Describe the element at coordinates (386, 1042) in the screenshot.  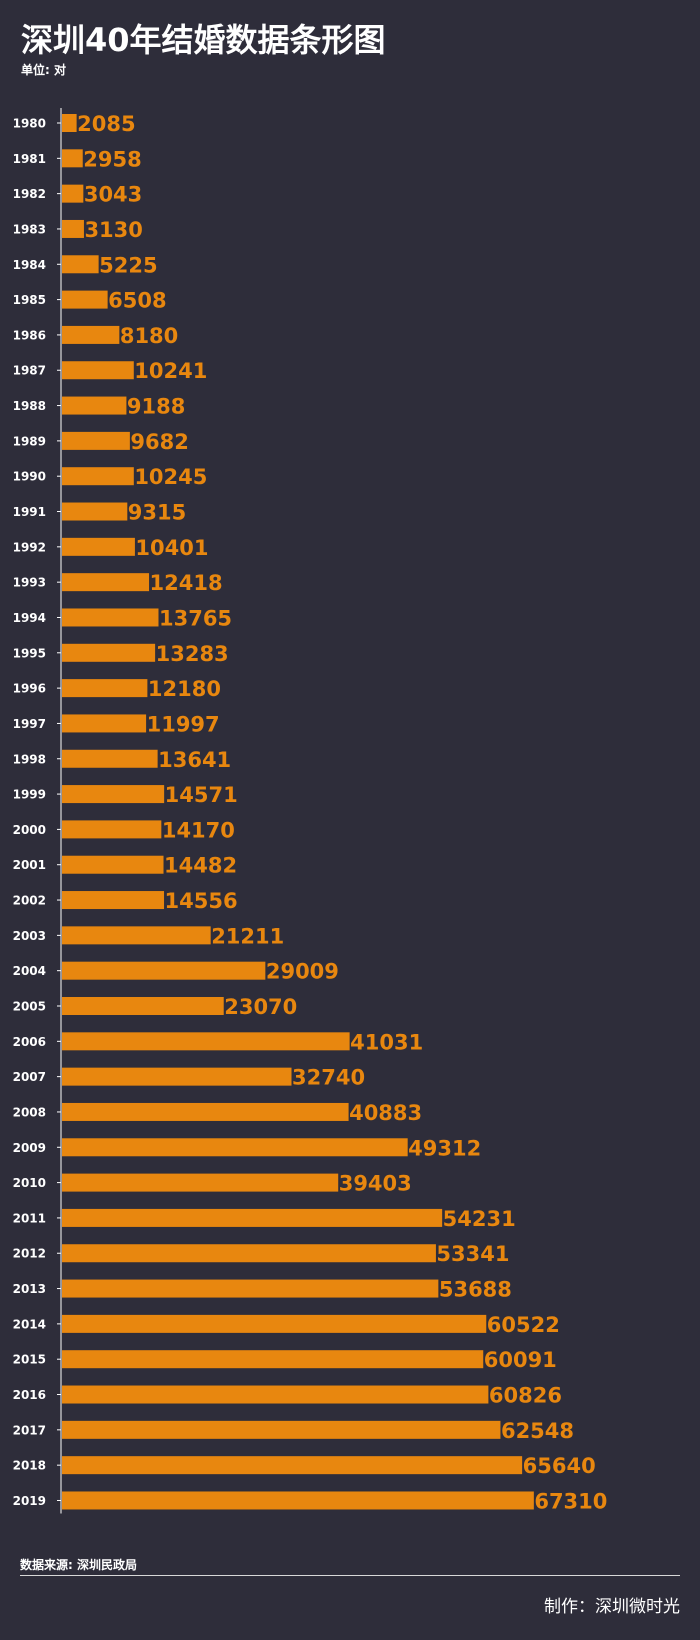
I see `bar-value-label: 41031` at that location.